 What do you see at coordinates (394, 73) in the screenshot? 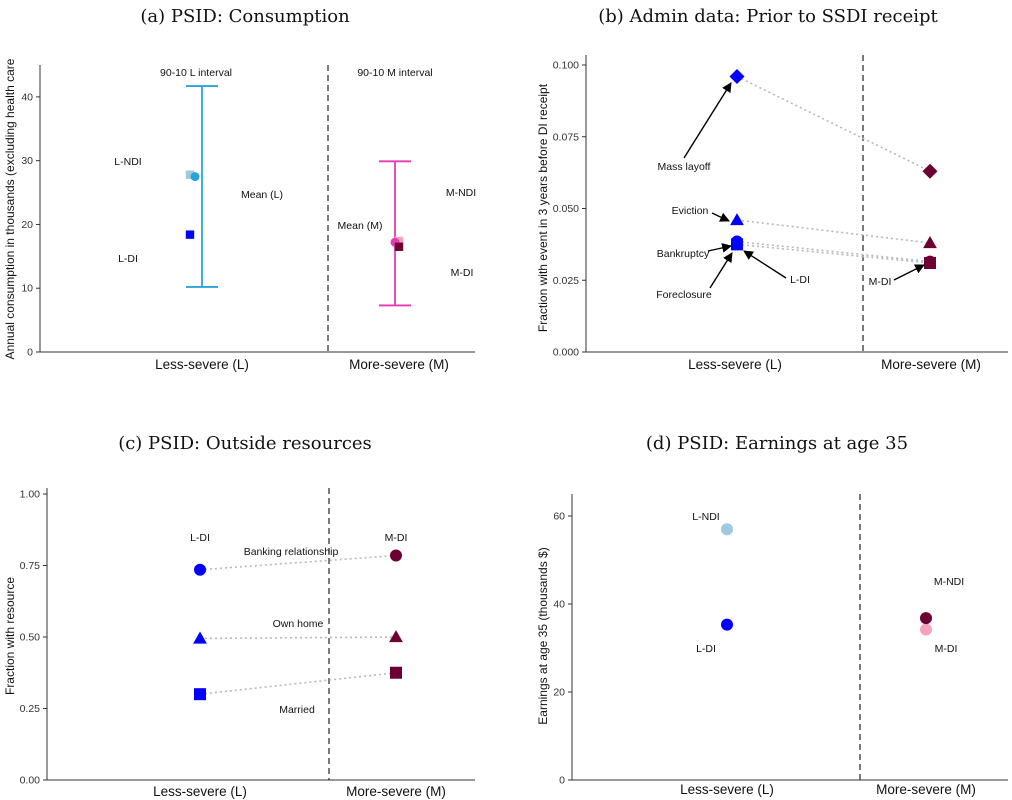
I see `panel-a-ann-m-interval: 90-10 M interval` at bounding box center [394, 73].